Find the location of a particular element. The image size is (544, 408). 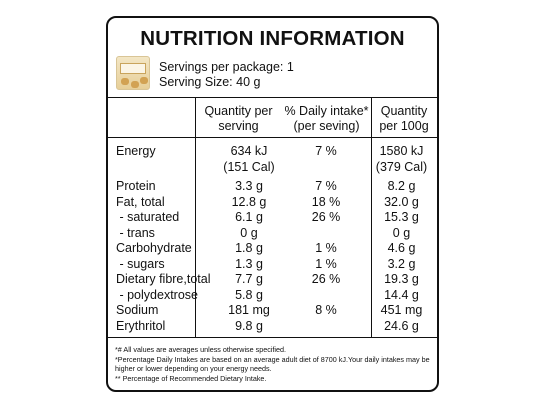

per-serving-value: 3.3 g is located at coordinates (249, 186).